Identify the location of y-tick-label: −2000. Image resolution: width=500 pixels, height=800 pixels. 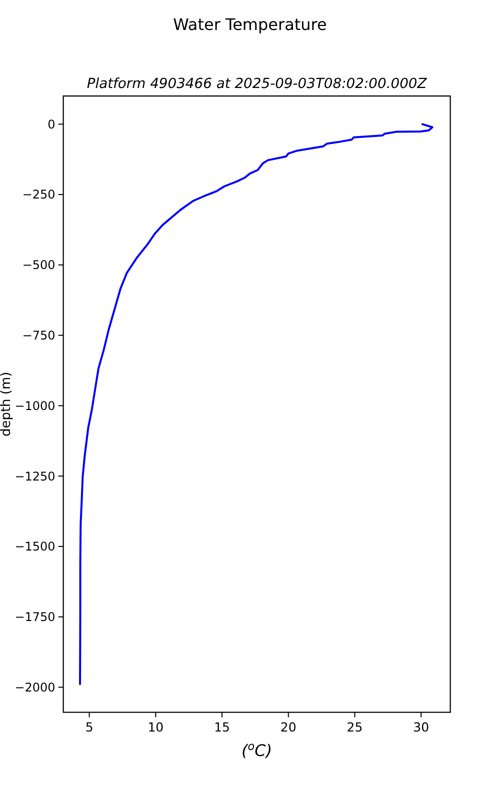
(35, 687).